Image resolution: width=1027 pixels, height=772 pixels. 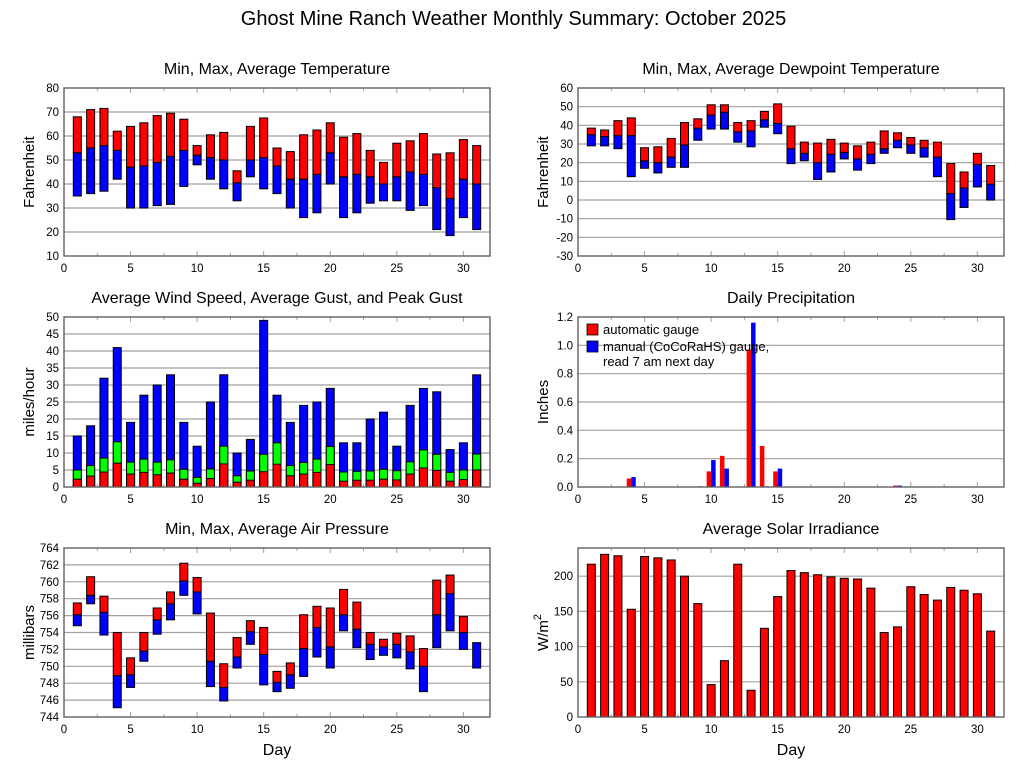 I want to click on y-tick-label: 750, so click(x=49, y=667).